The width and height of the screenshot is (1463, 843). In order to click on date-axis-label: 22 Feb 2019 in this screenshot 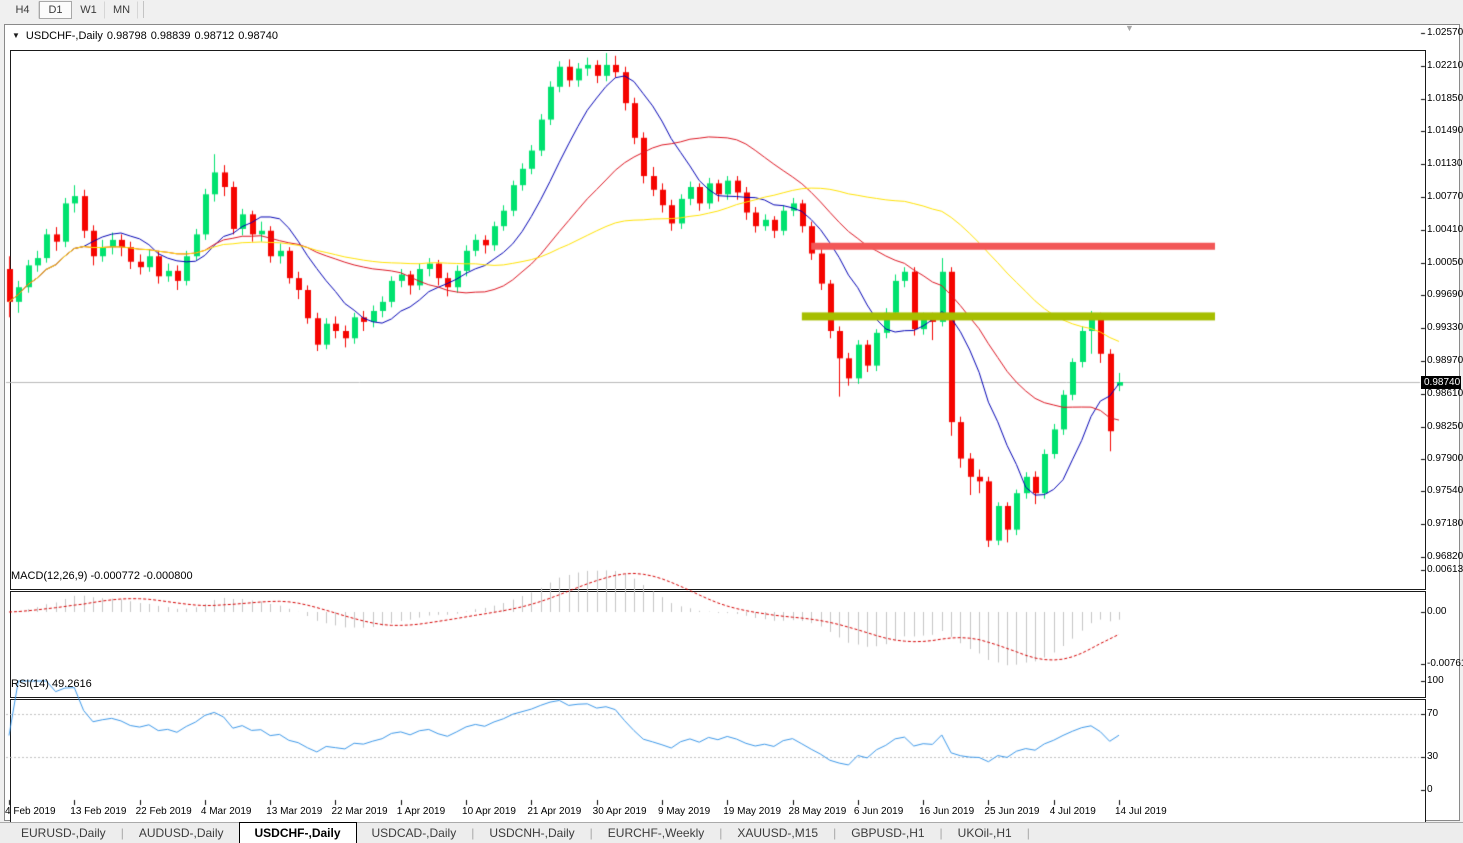, I will do `click(163, 811)`.